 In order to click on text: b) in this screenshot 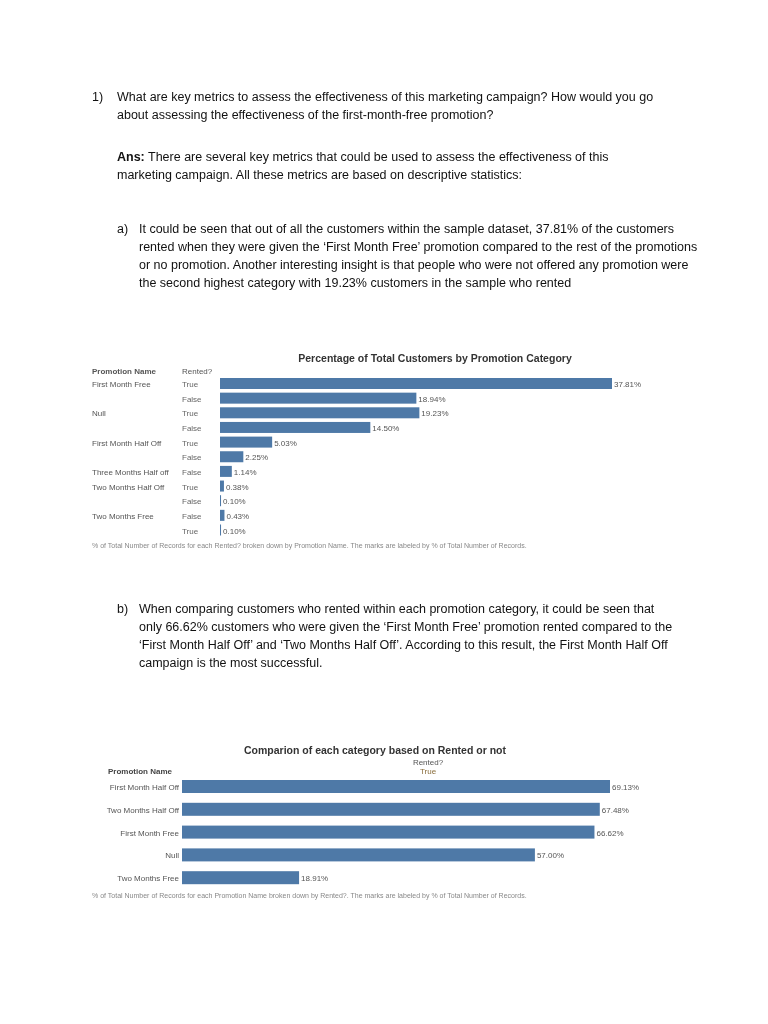, I will do `click(123, 609)`.